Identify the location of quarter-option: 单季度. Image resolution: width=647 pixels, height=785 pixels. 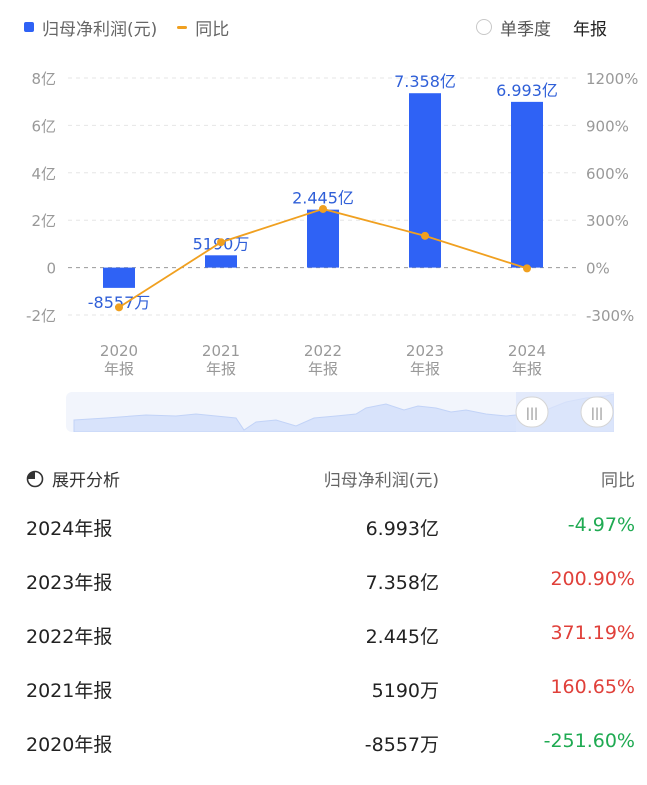
(525, 29).